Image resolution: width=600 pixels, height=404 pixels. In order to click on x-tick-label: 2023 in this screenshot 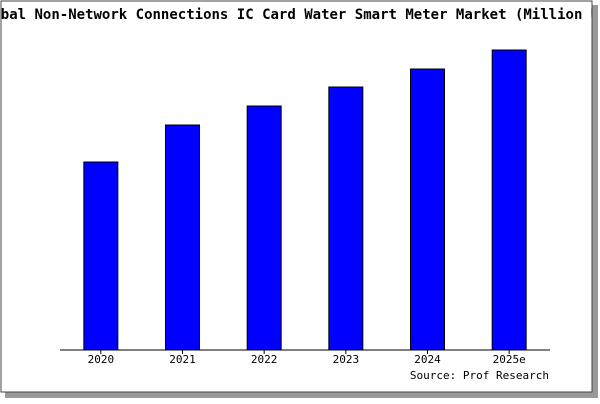, I will do `click(346, 359)`.